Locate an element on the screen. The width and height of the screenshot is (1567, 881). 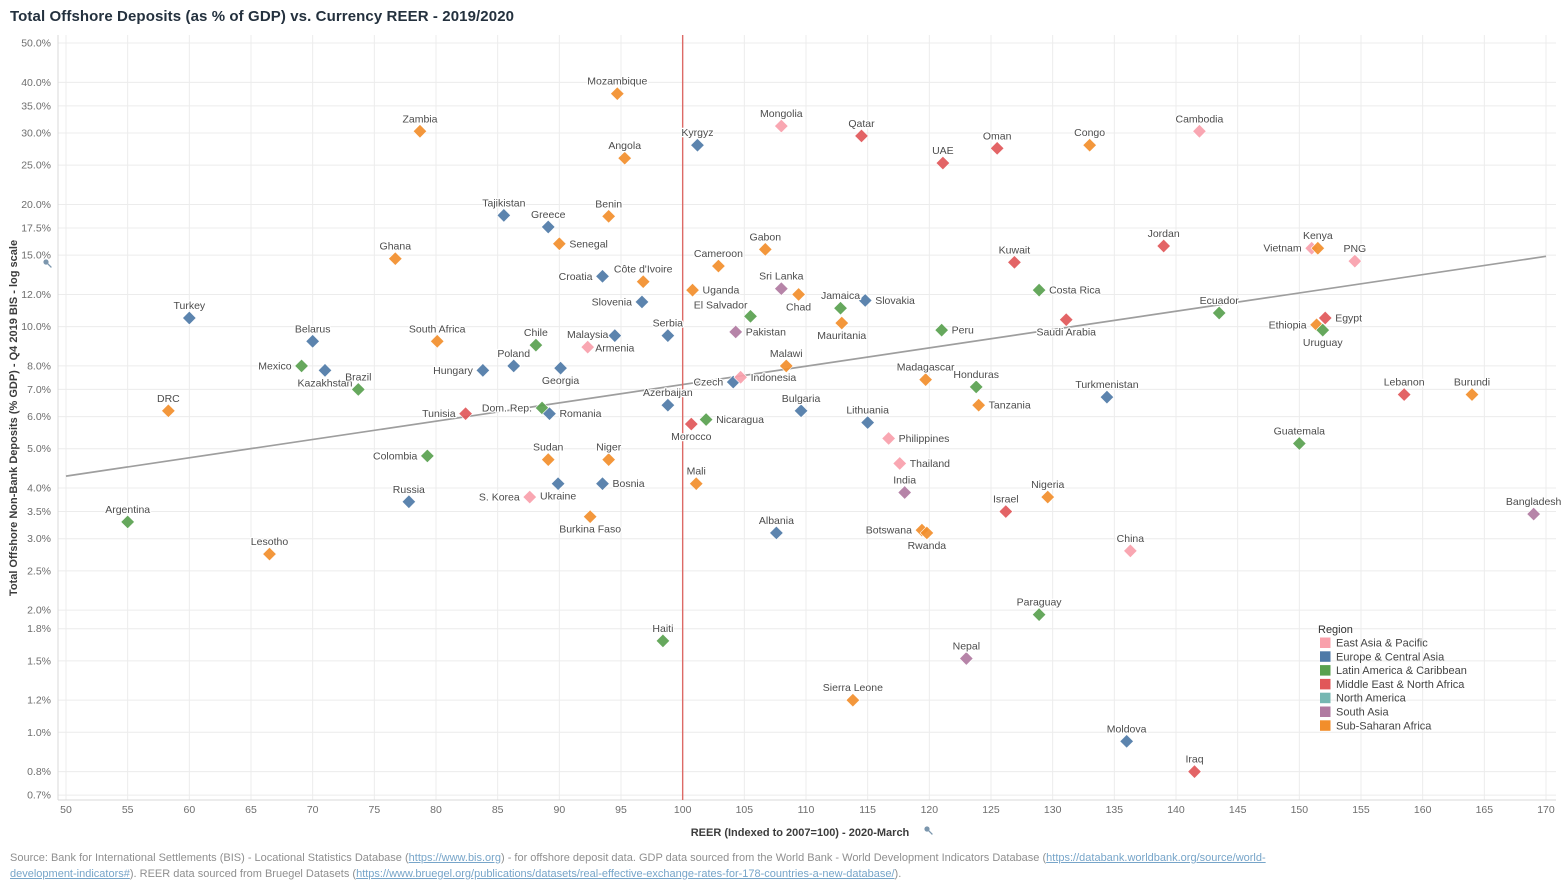
point-Malawi is located at coordinates (786, 366).